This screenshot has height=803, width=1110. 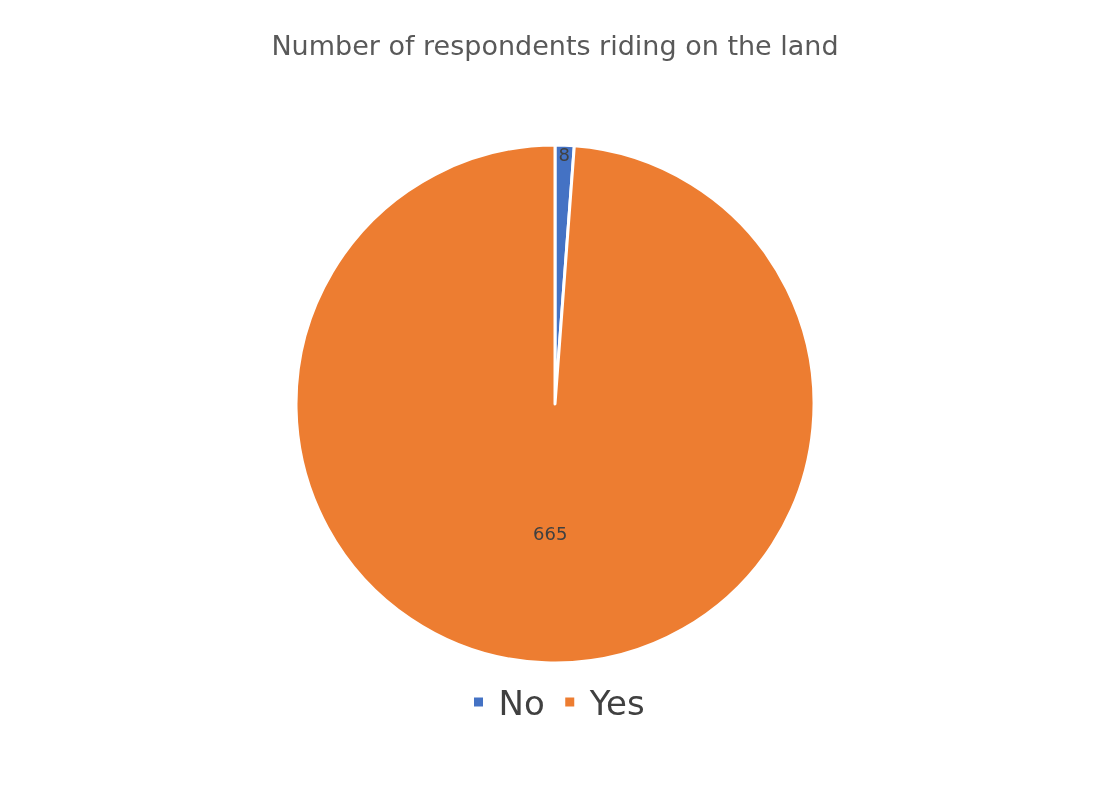 I want to click on chart-title: Number of respondents riding on the land, so click(x=555, y=46).